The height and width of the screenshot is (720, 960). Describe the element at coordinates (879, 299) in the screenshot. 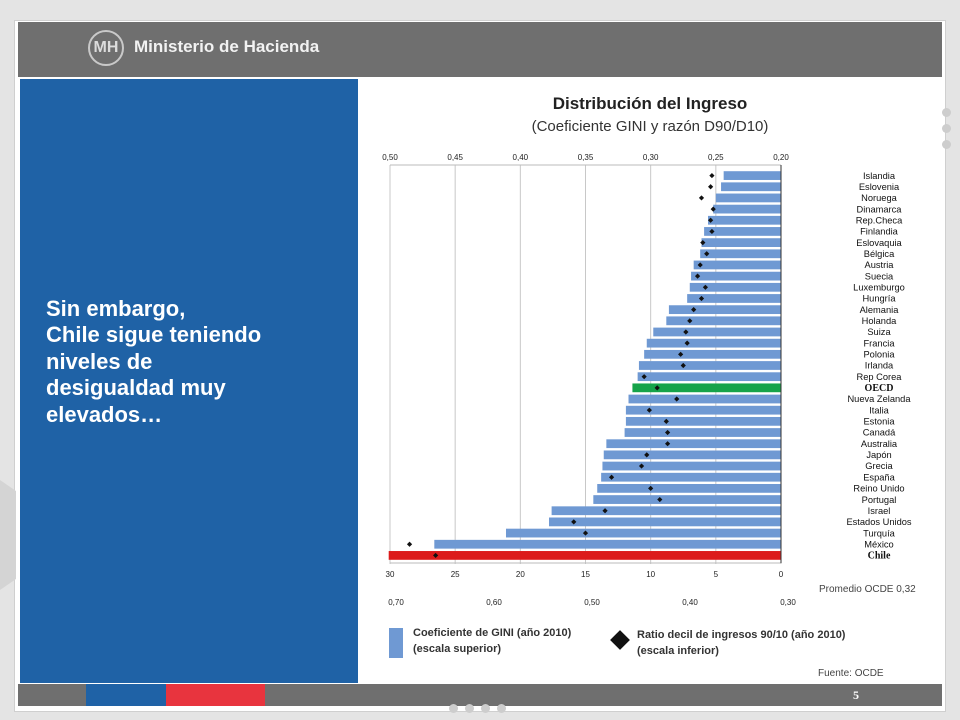

I see `category-label: Hungría` at that location.